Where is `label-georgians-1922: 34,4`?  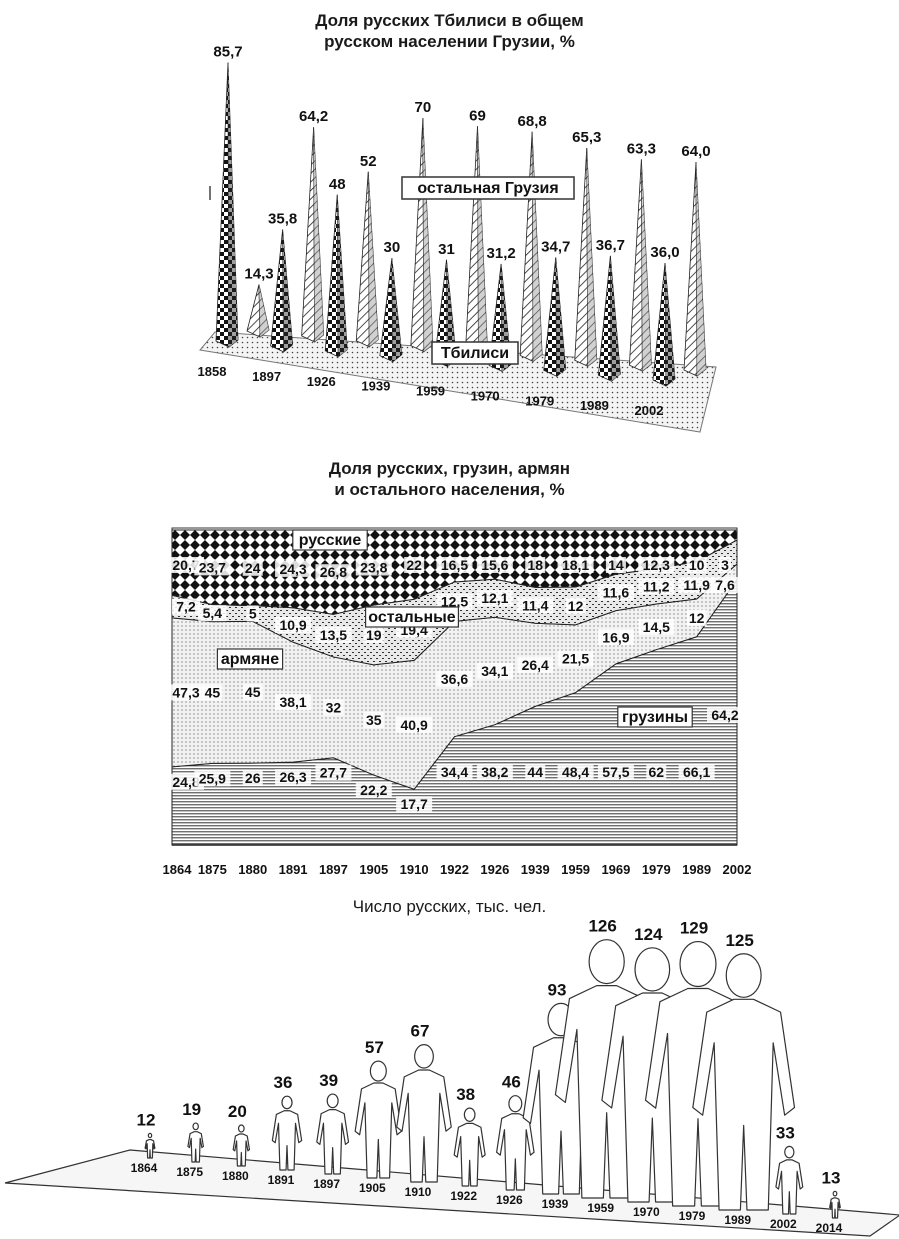 label-georgians-1922: 34,4 is located at coordinates (454, 772).